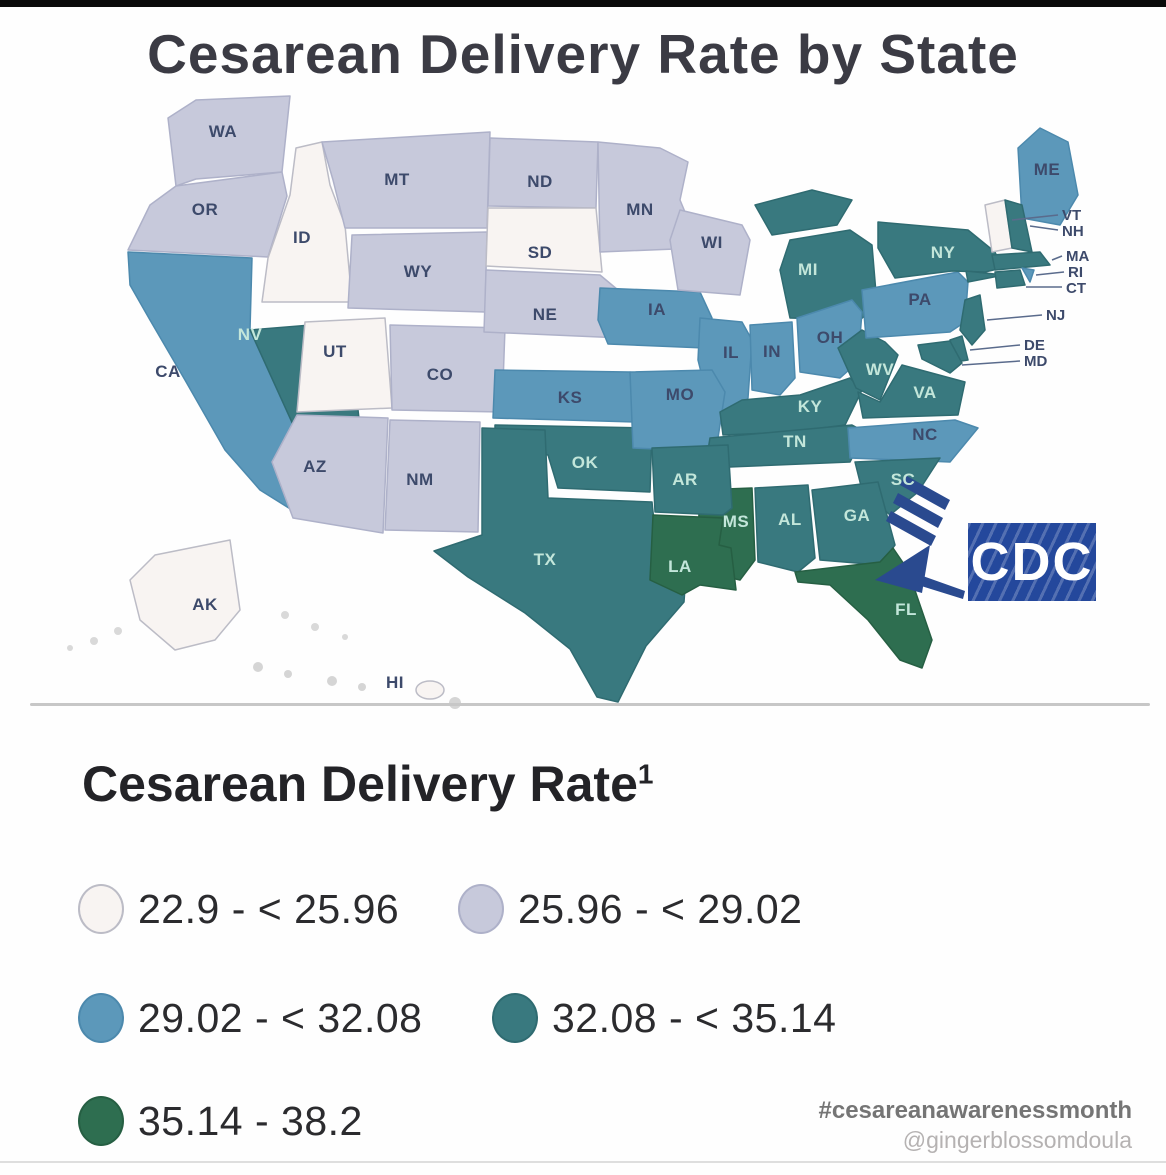 The image size is (1166, 1175). I want to click on cdc-swoosh-decoration, so click(920, 537).